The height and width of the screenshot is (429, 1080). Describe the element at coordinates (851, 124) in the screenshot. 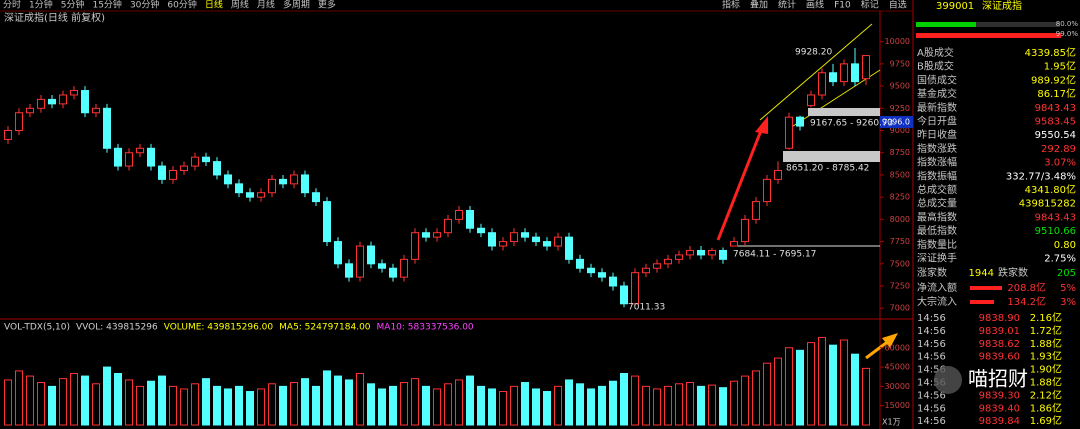

I see `annotation: 9167.65 - 9260.73` at that location.